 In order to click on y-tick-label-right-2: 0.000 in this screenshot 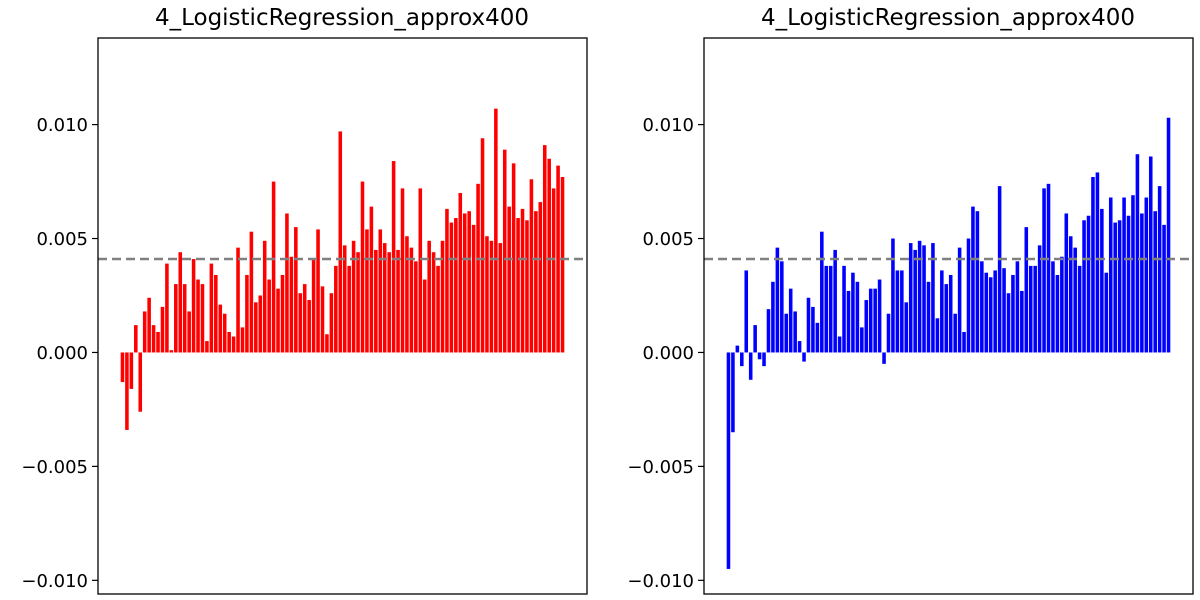, I will do `click(668, 353)`.